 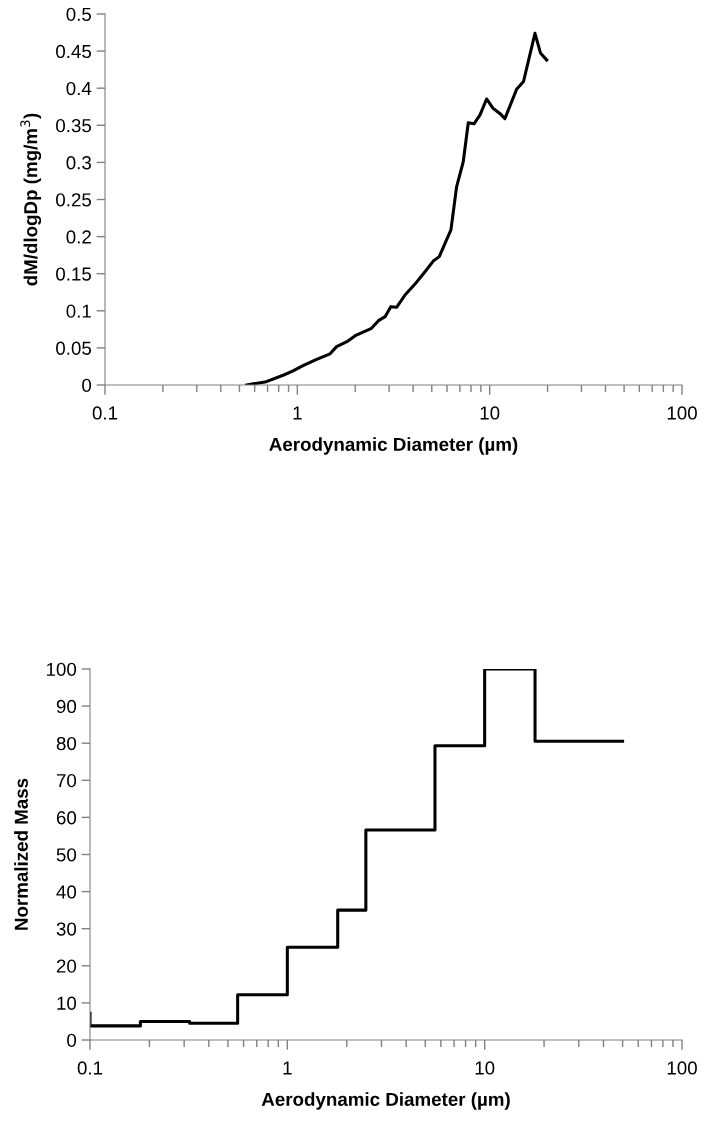 What do you see at coordinates (21, 854) in the screenshot?
I see `y-axis-title: Normalized Mass` at bounding box center [21, 854].